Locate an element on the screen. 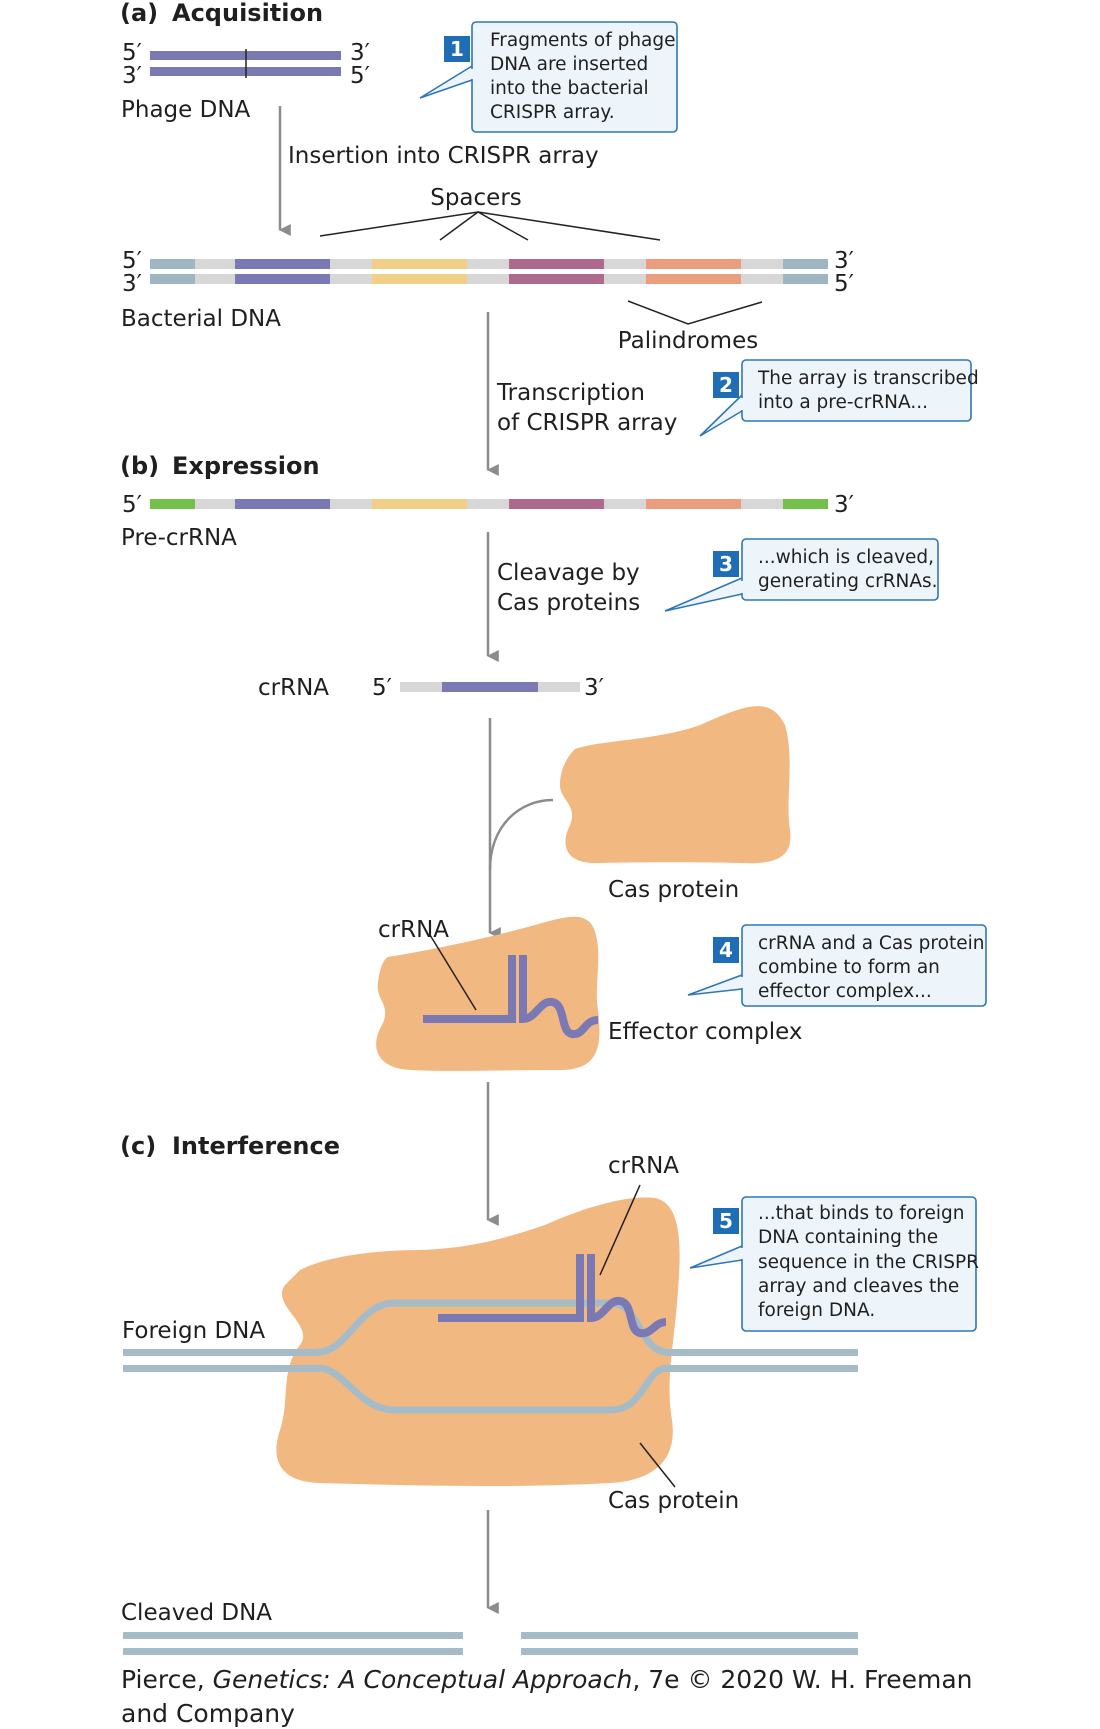 The height and width of the screenshot is (1729, 1100). effector-complex: crRNA is located at coordinates (488, 993).